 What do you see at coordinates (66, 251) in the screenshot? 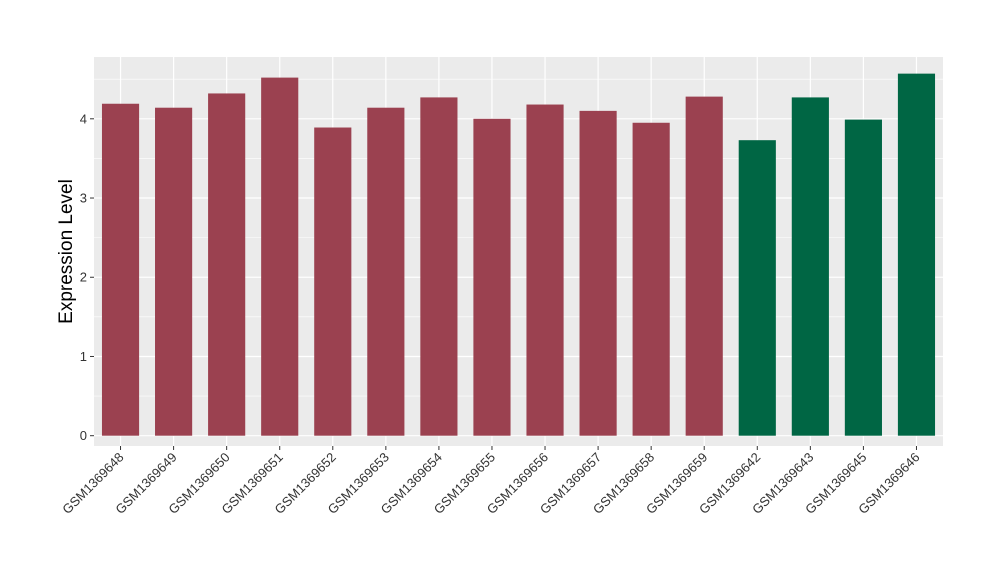
I see `y-axis-title: Expression Level` at bounding box center [66, 251].